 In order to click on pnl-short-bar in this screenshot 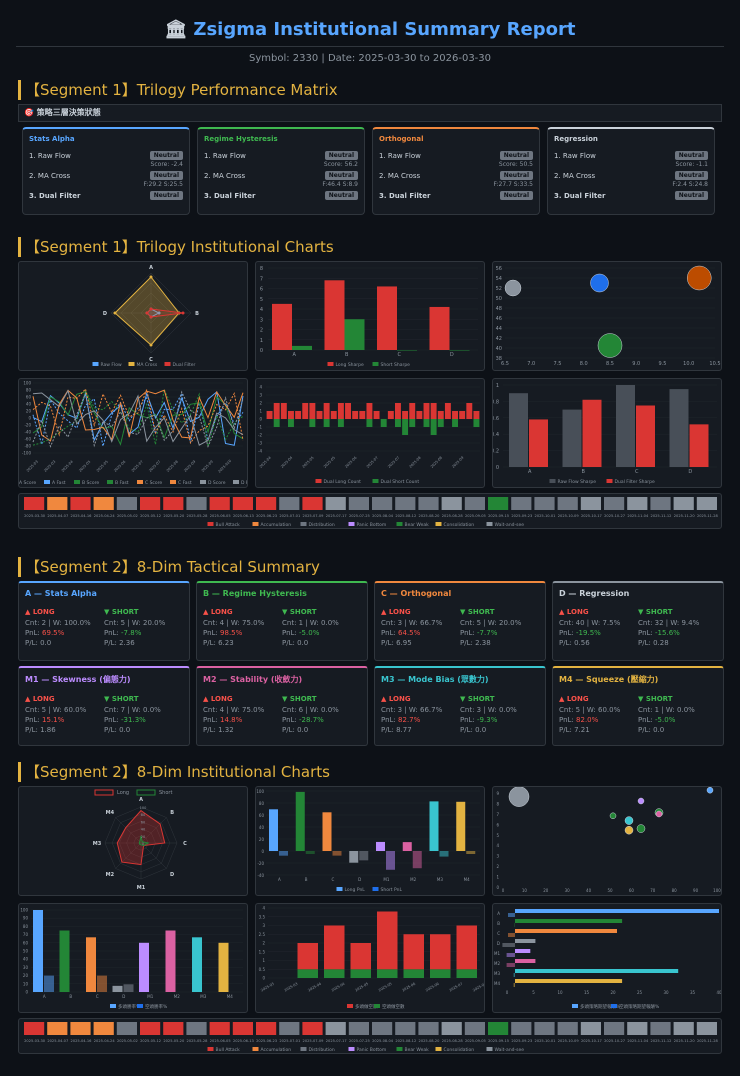, I will do `click(364, 856)`.